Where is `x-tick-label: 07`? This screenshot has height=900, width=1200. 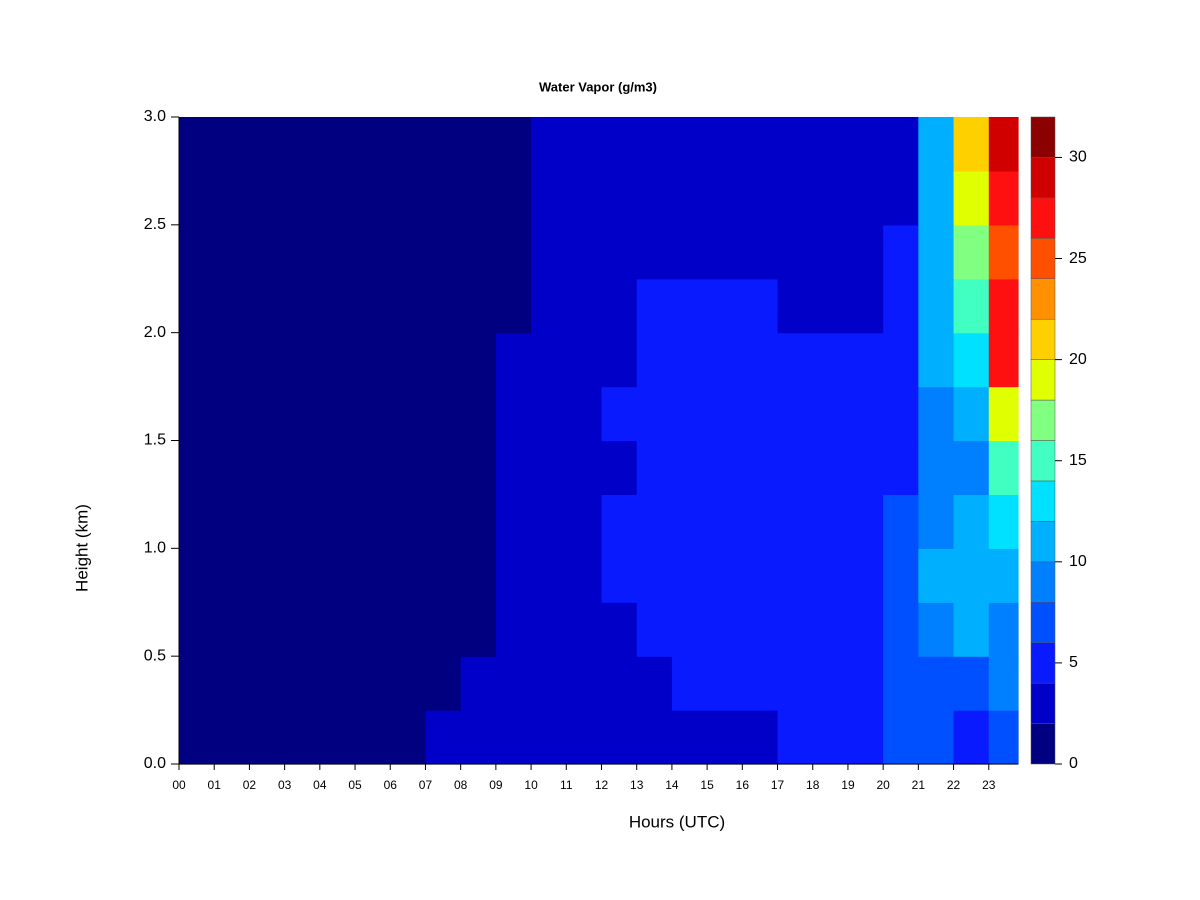
x-tick-label: 07 is located at coordinates (426, 785).